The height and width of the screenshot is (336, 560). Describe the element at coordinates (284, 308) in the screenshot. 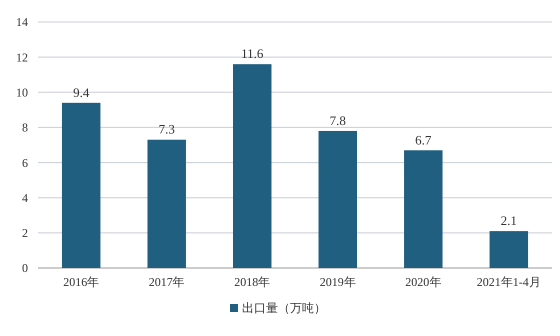

I see `legend-label: 出口量（万吨）` at that location.